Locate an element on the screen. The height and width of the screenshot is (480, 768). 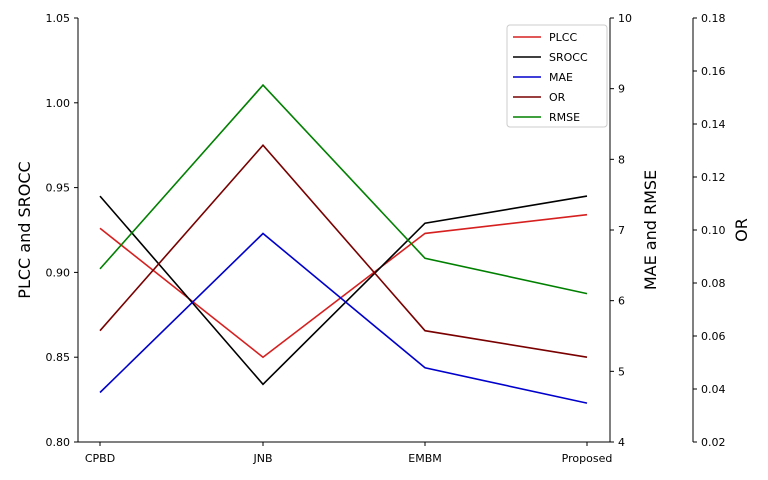
legend-label-srocc: SROCC is located at coordinates (568, 57).